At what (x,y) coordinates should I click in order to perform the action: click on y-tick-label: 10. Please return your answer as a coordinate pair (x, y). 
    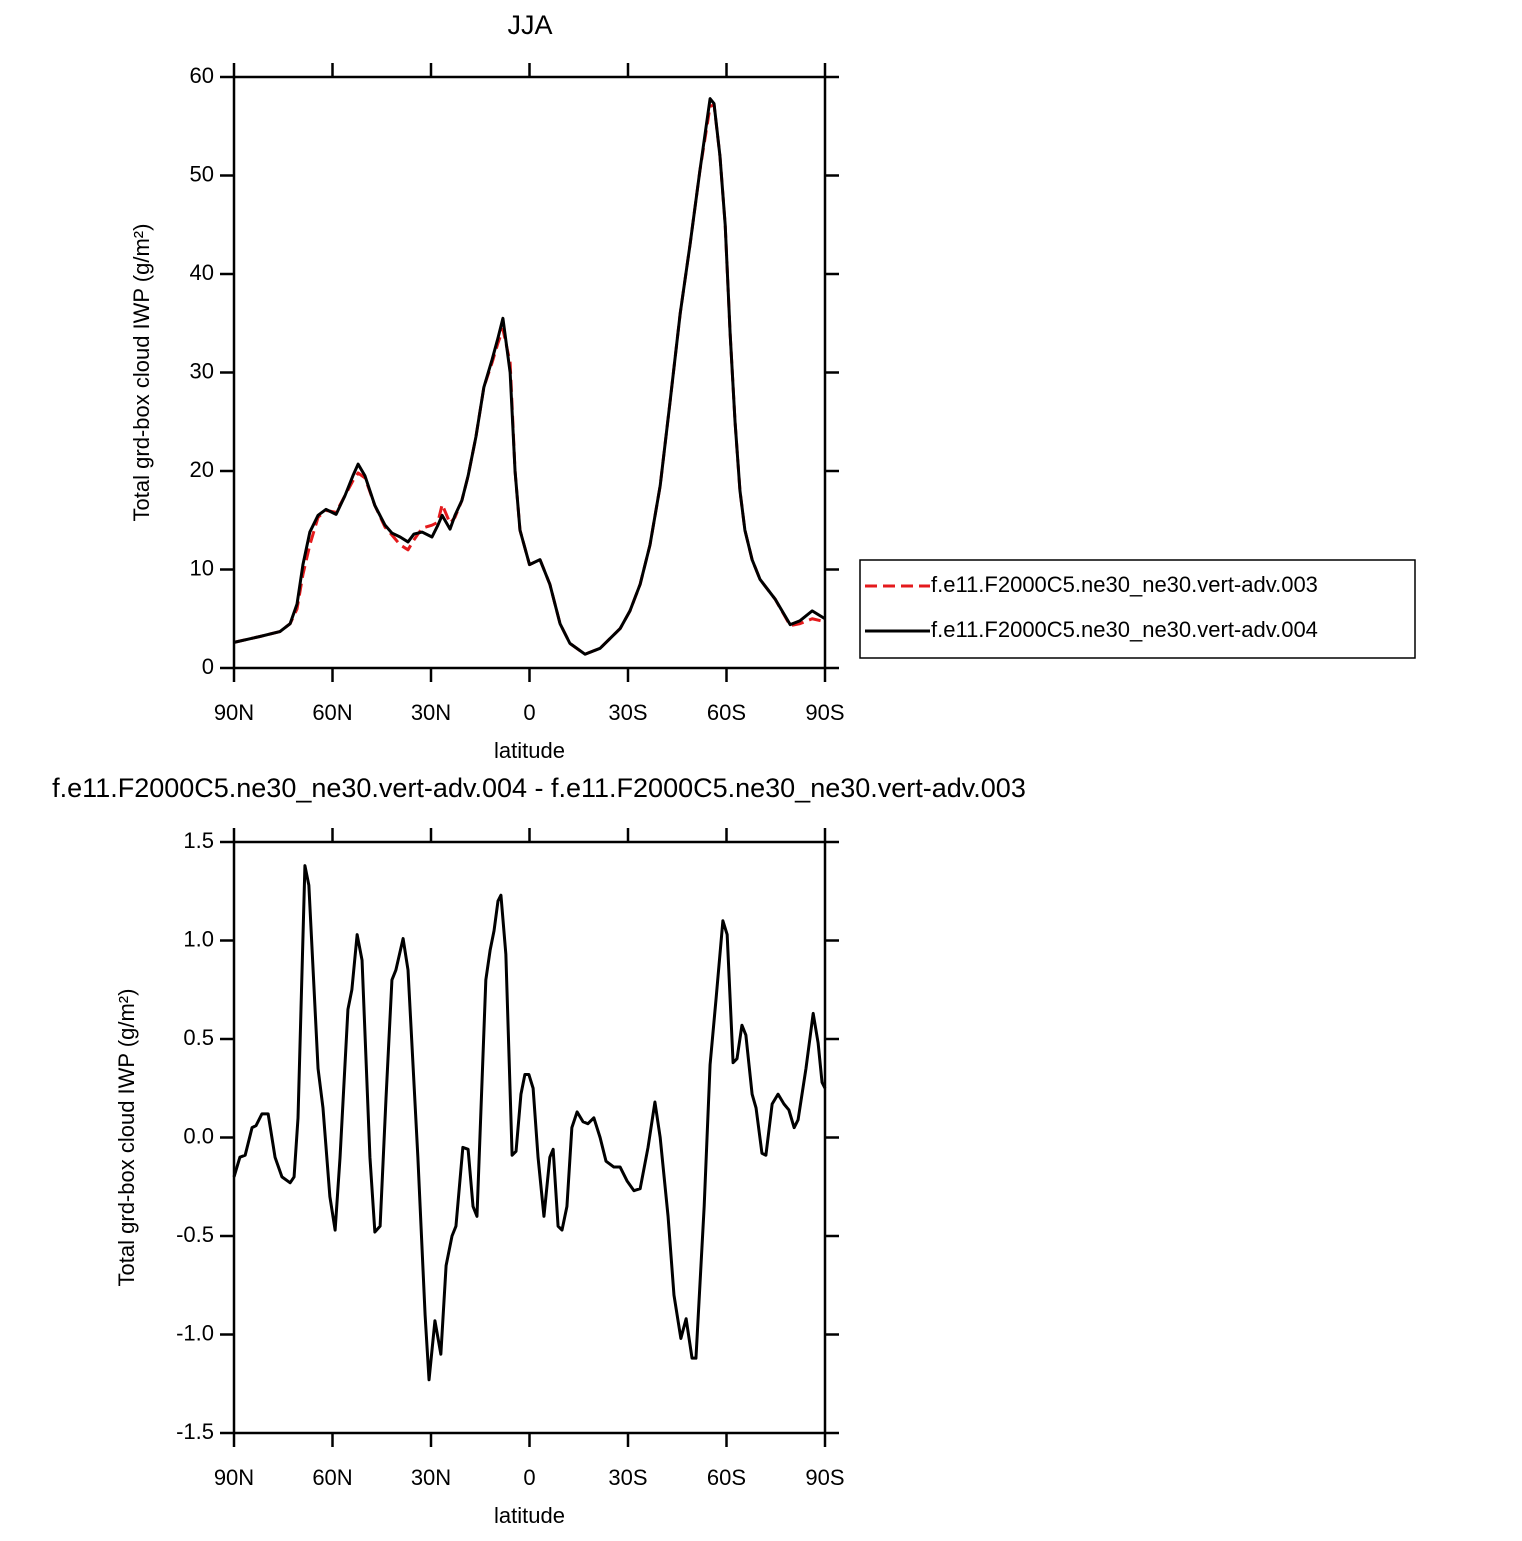
    Looking at the image, I should click on (202, 567).